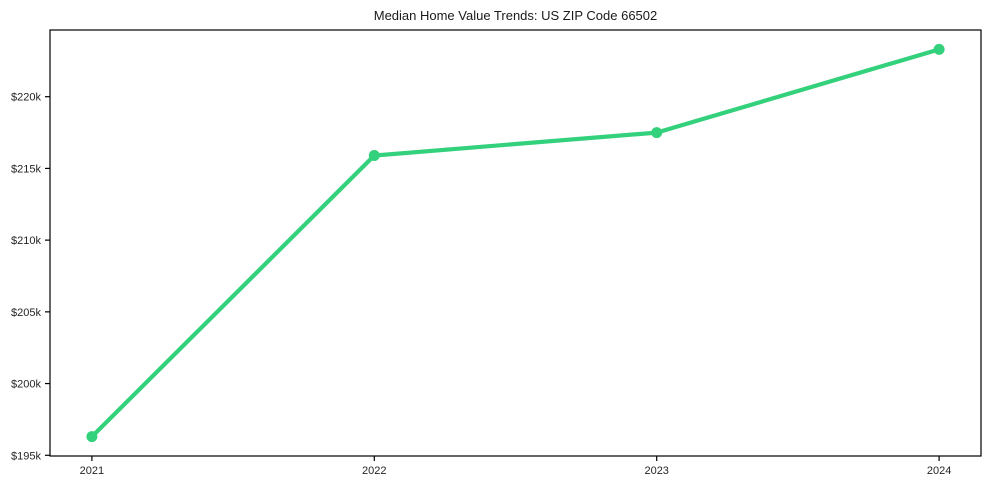 The height and width of the screenshot is (490, 990). What do you see at coordinates (939, 471) in the screenshot?
I see `x-tick-label: 2024` at bounding box center [939, 471].